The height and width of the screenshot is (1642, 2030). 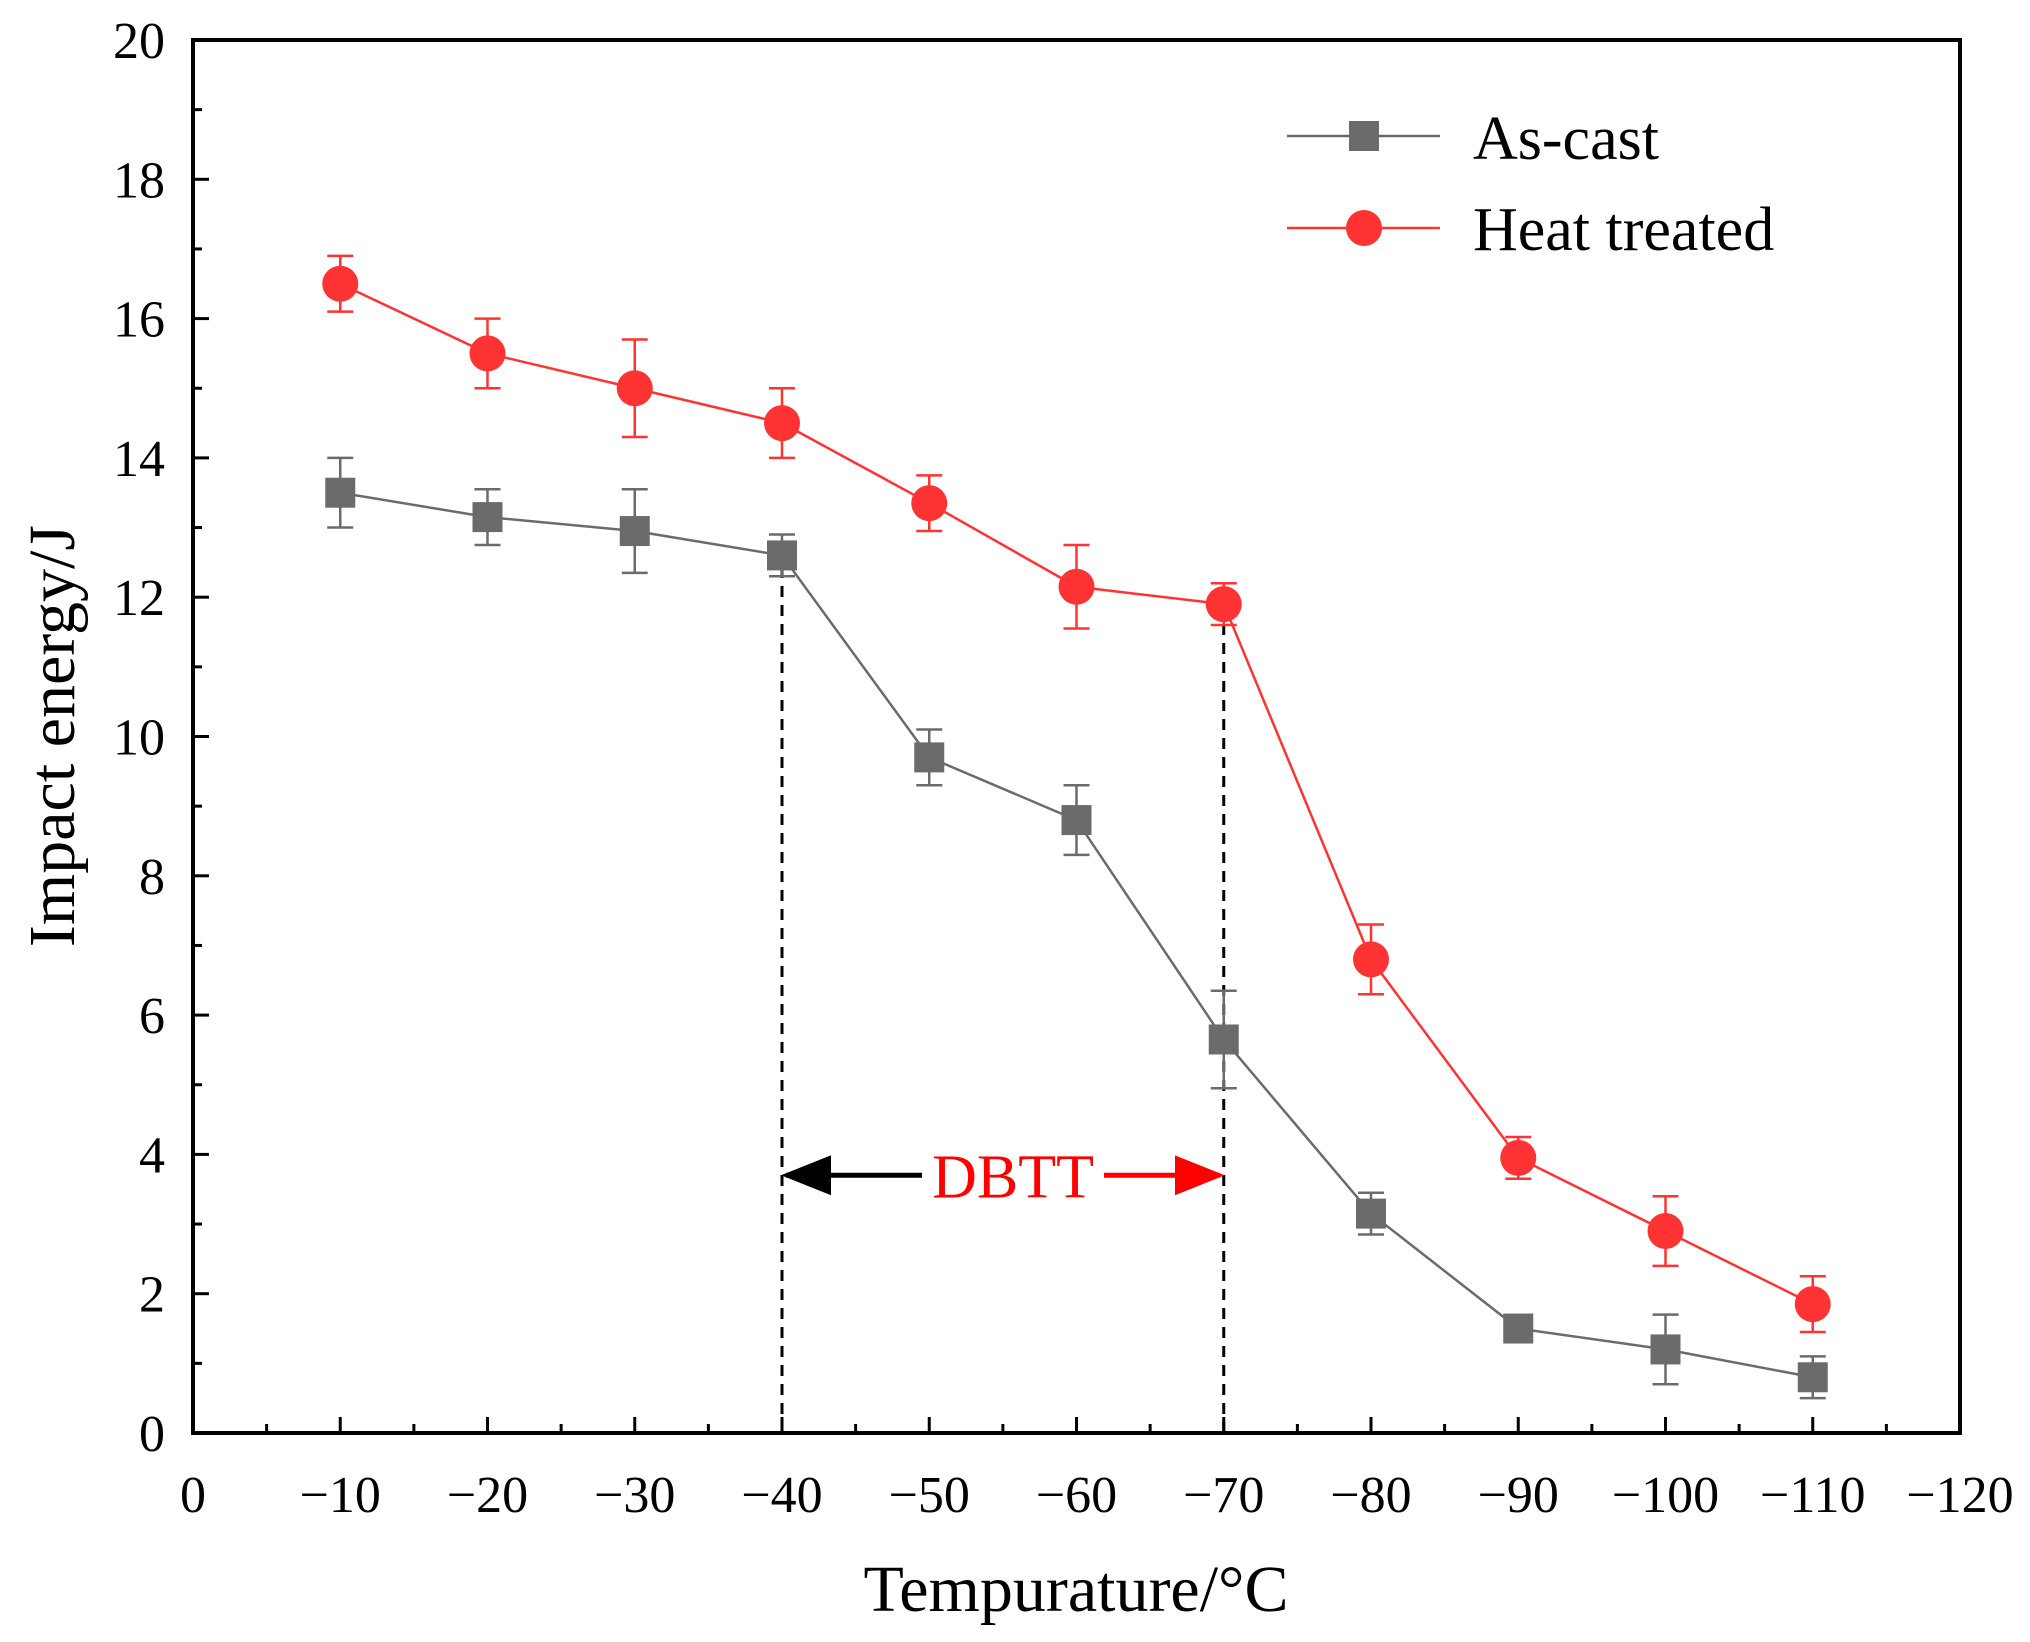 I want to click on x-tick-label: −30, so click(x=634, y=1495).